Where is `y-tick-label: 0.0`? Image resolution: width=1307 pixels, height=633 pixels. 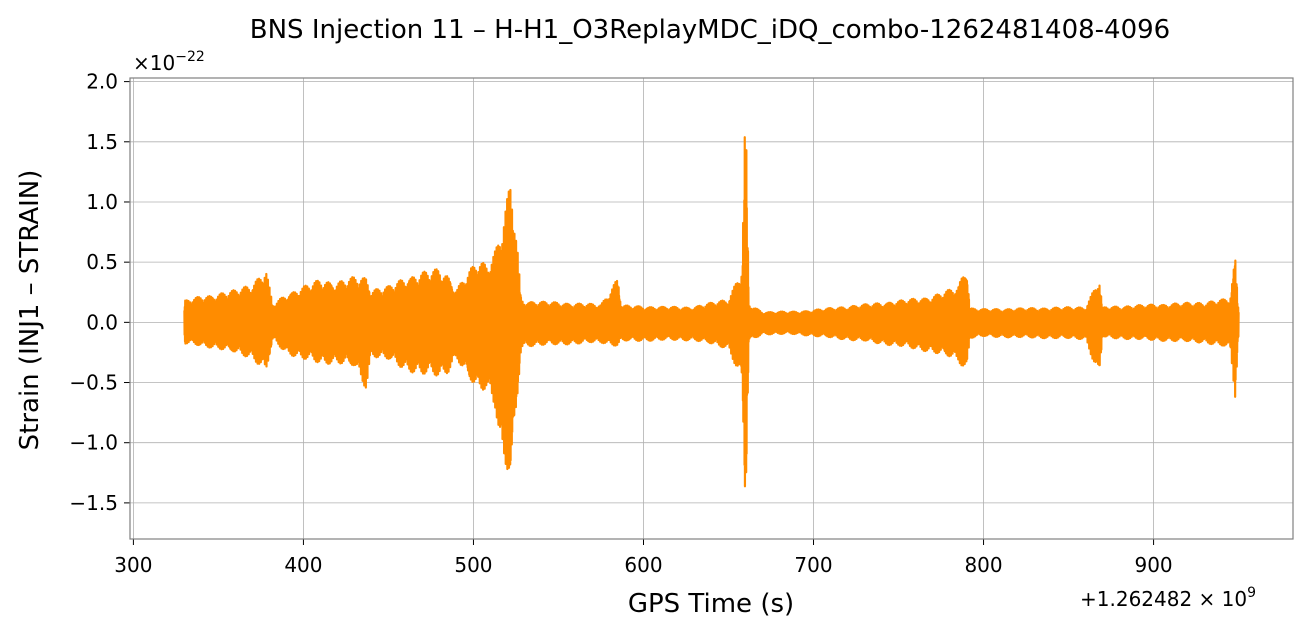 y-tick-label: 0.0 is located at coordinates (102, 322).